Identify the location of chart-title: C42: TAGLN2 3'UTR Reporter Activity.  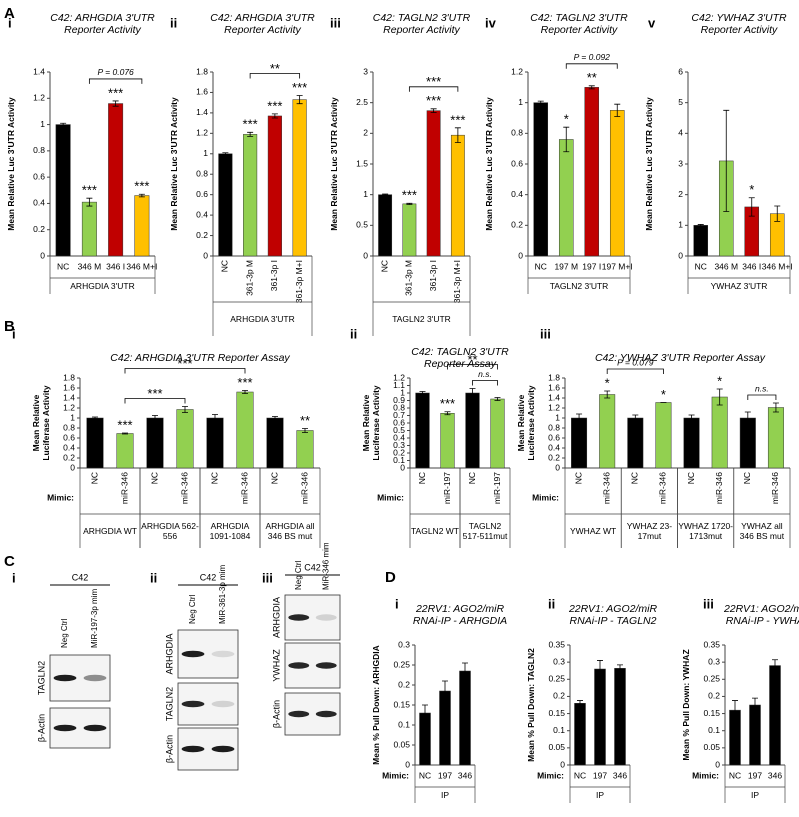
(579, 23).